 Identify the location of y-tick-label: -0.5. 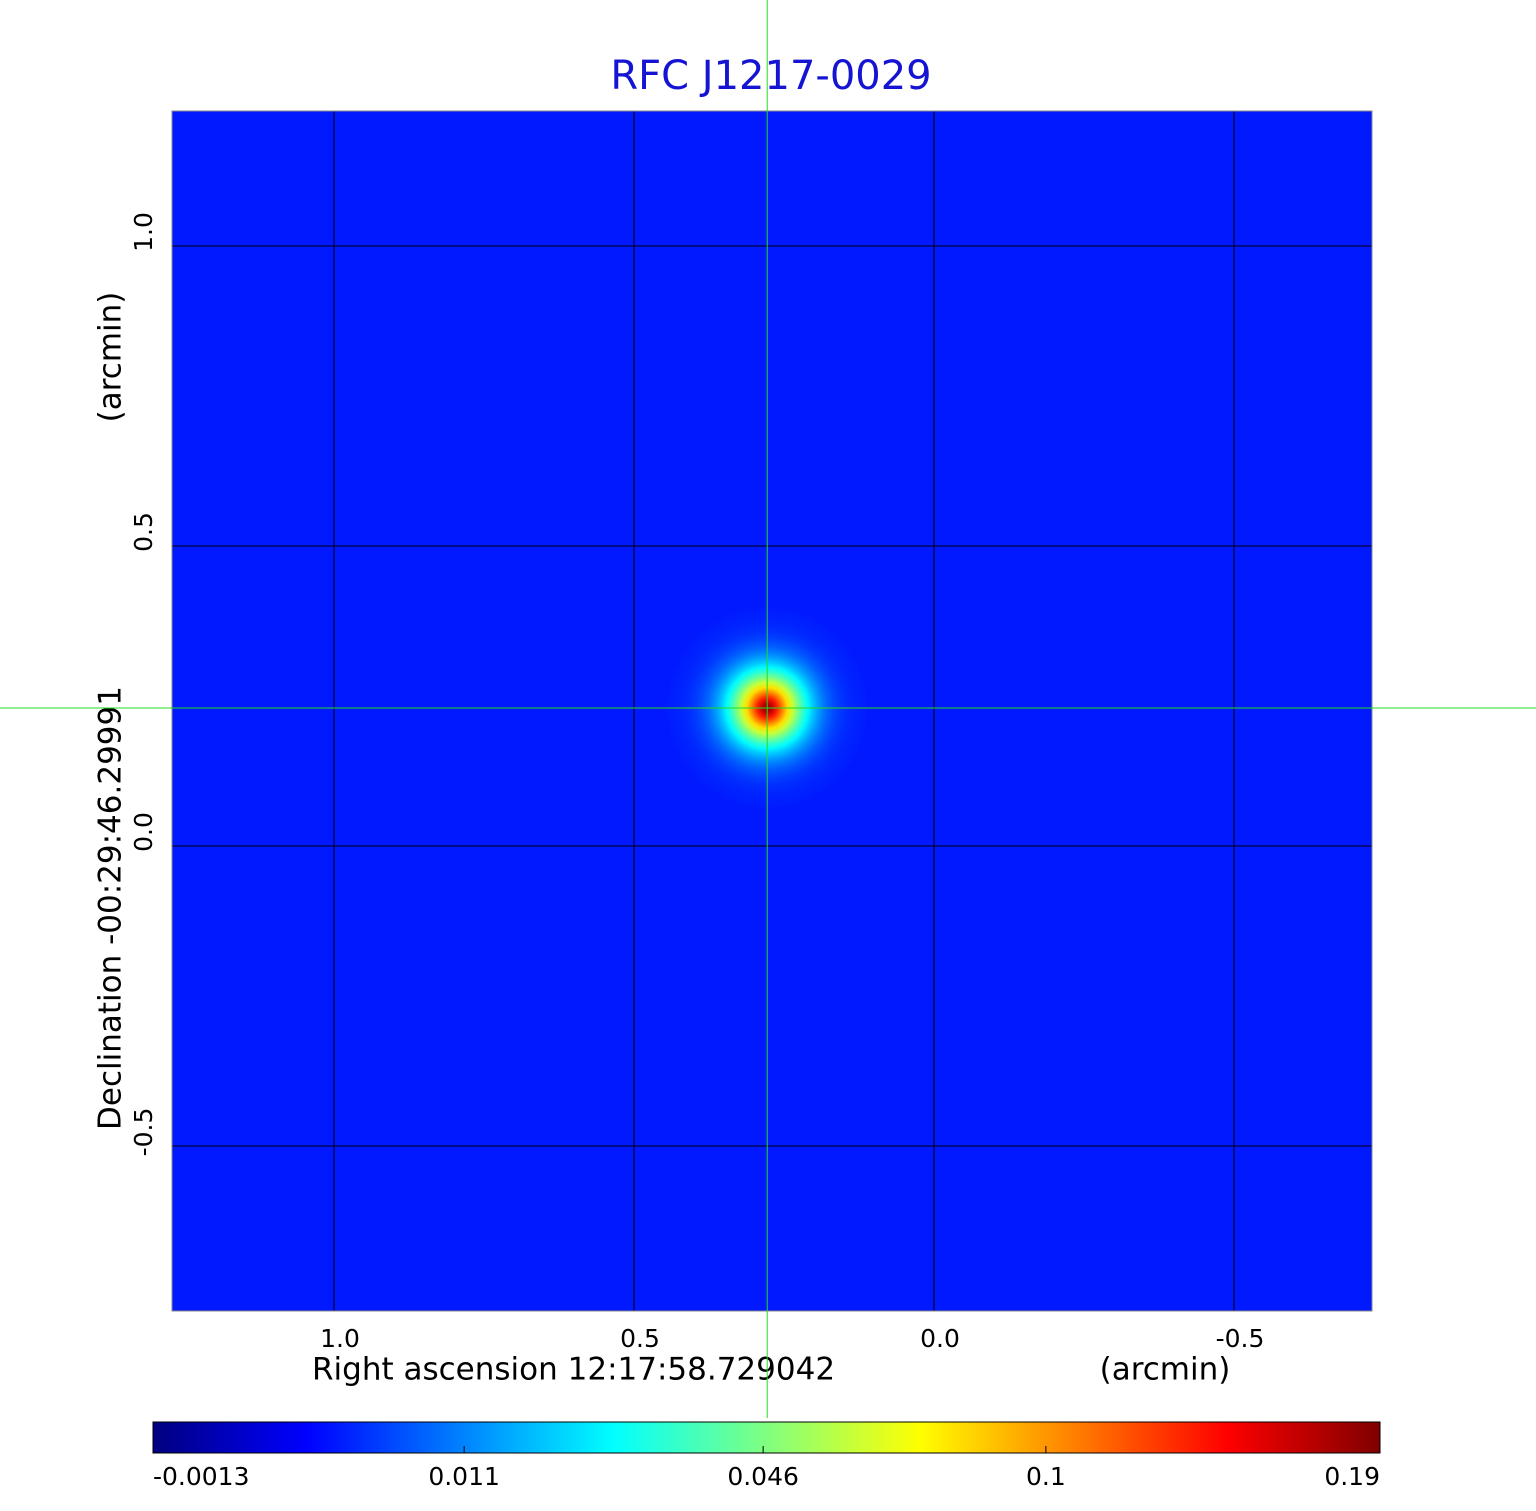
(143, 1132).